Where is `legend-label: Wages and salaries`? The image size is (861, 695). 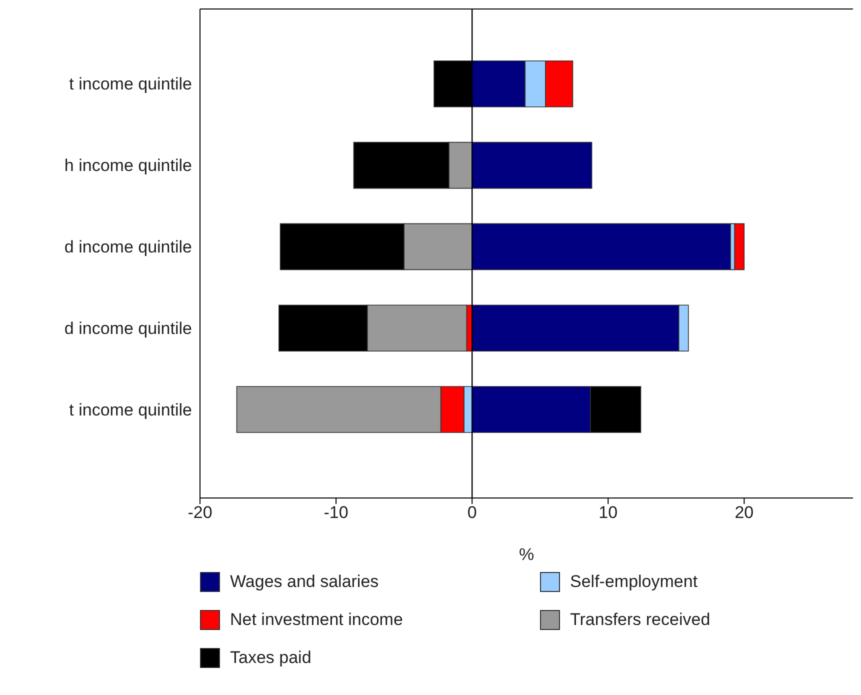 legend-label: Wages and salaries is located at coordinates (304, 582).